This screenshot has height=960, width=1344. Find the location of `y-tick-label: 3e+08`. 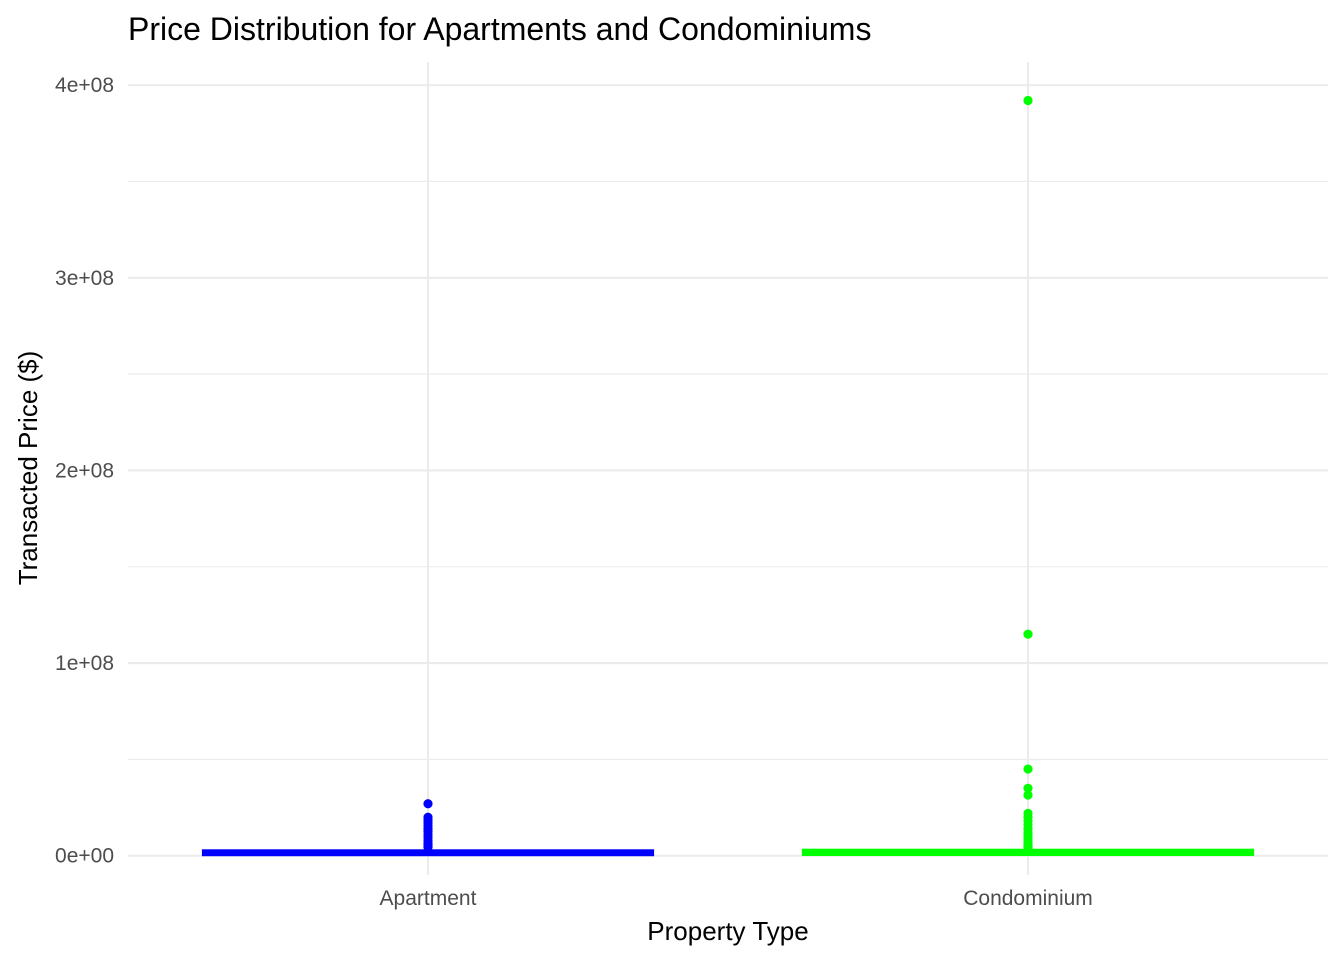

y-tick-label: 3e+08 is located at coordinates (84, 278).